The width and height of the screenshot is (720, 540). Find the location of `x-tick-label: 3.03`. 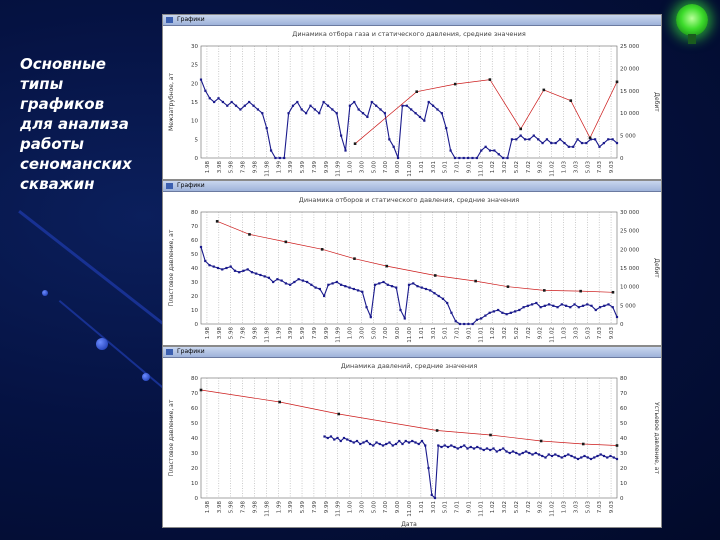

x-tick-label: 3.03 is located at coordinates (576, 333).